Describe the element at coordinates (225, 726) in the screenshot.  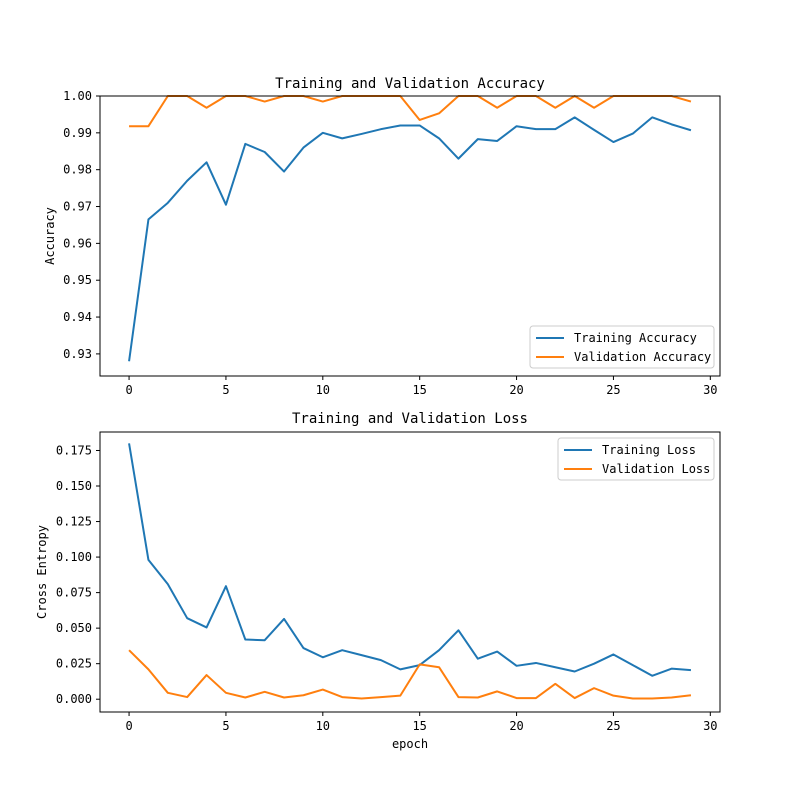
I see `loss-x-tick-label: 5` at that location.